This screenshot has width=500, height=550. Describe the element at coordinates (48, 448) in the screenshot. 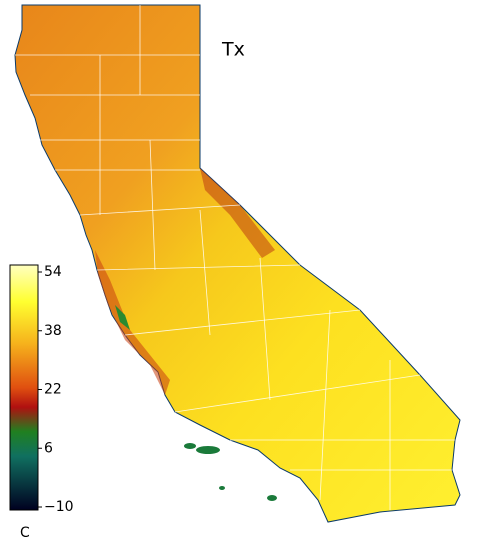

I see `colorbar-tick-label: 6` at that location.